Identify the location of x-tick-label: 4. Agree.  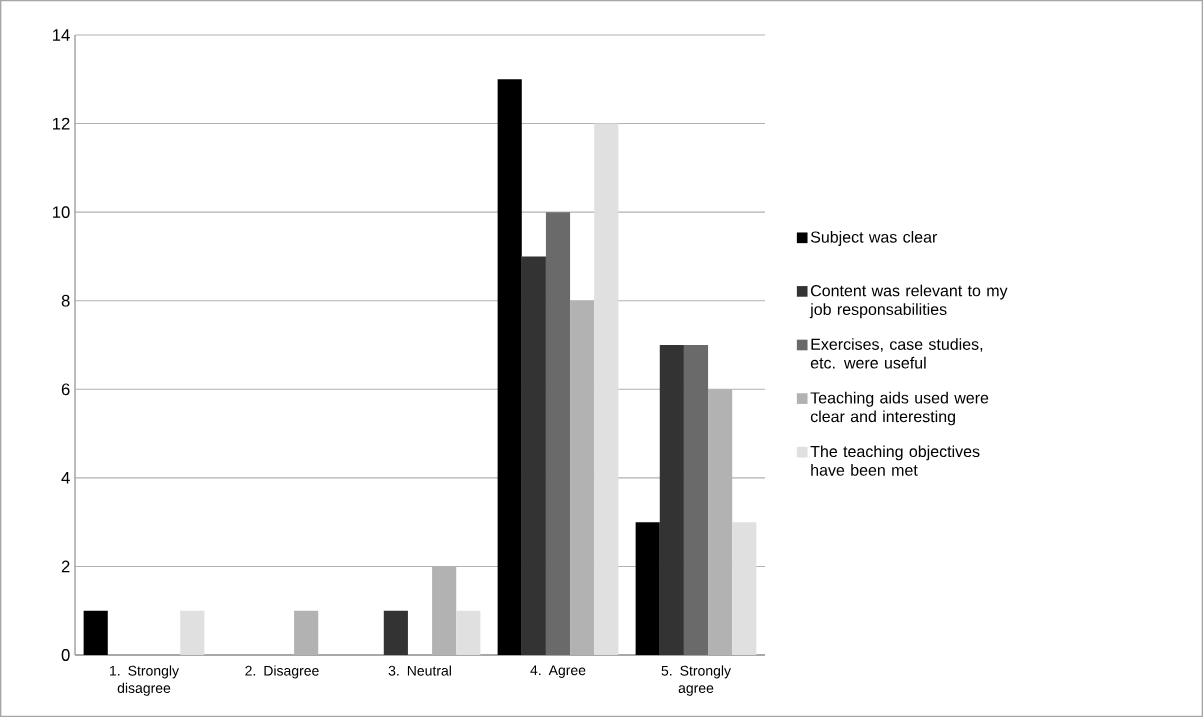
(558, 671).